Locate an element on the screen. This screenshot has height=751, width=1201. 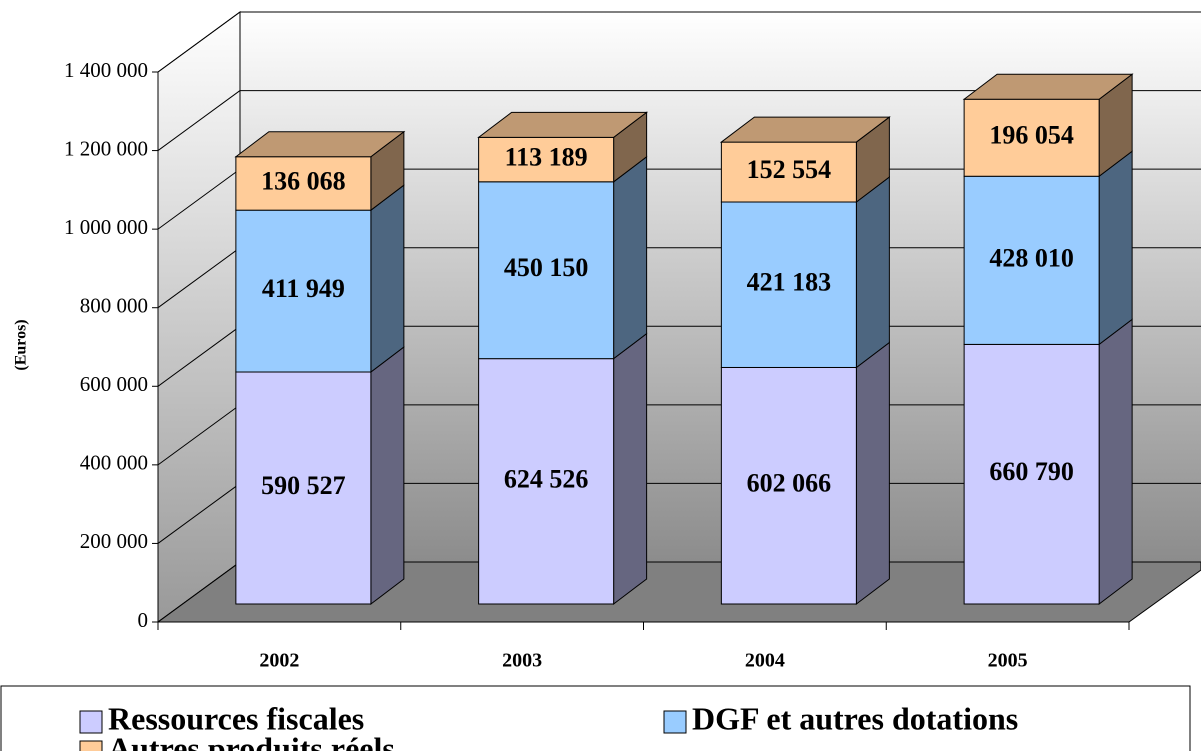
value-label: 411 949 is located at coordinates (303, 288).